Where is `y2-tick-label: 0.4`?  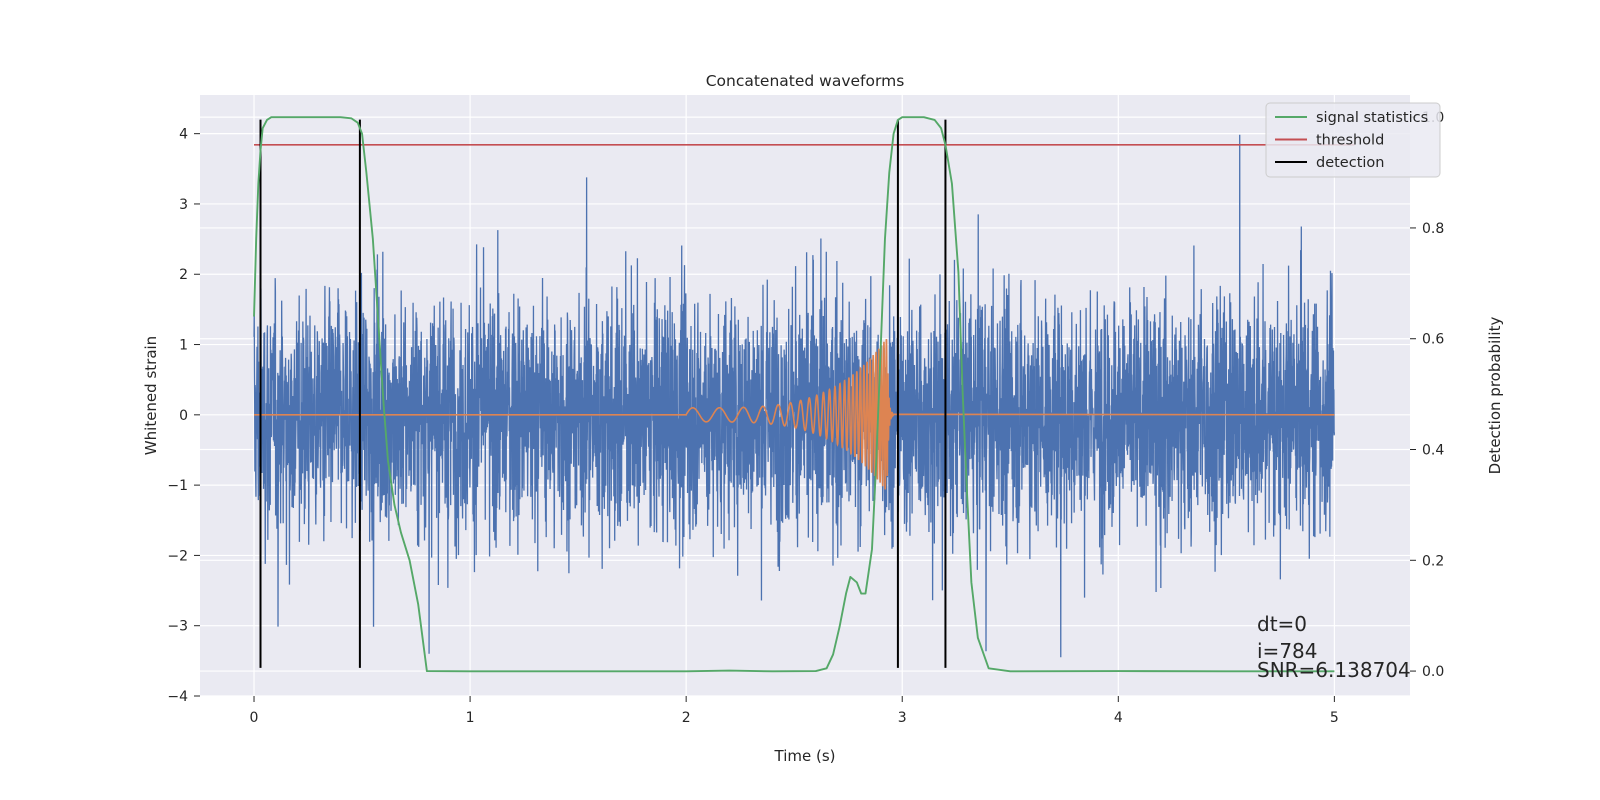
y2-tick-label: 0.4 is located at coordinates (1433, 451).